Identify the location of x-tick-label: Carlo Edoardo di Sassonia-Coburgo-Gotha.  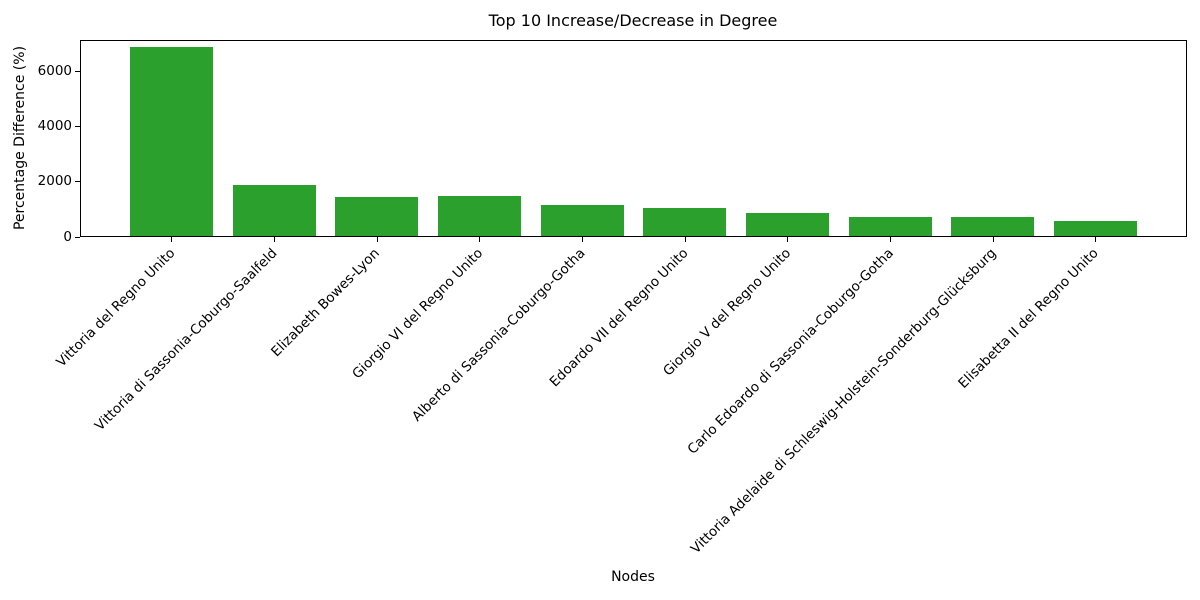
(790, 351).